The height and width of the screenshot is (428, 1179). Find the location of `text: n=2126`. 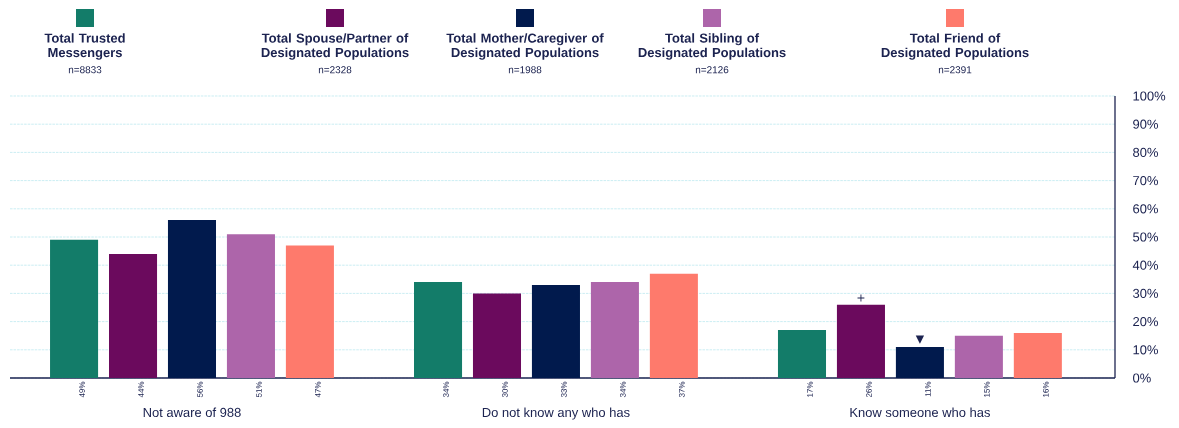

text: n=2126 is located at coordinates (712, 70).